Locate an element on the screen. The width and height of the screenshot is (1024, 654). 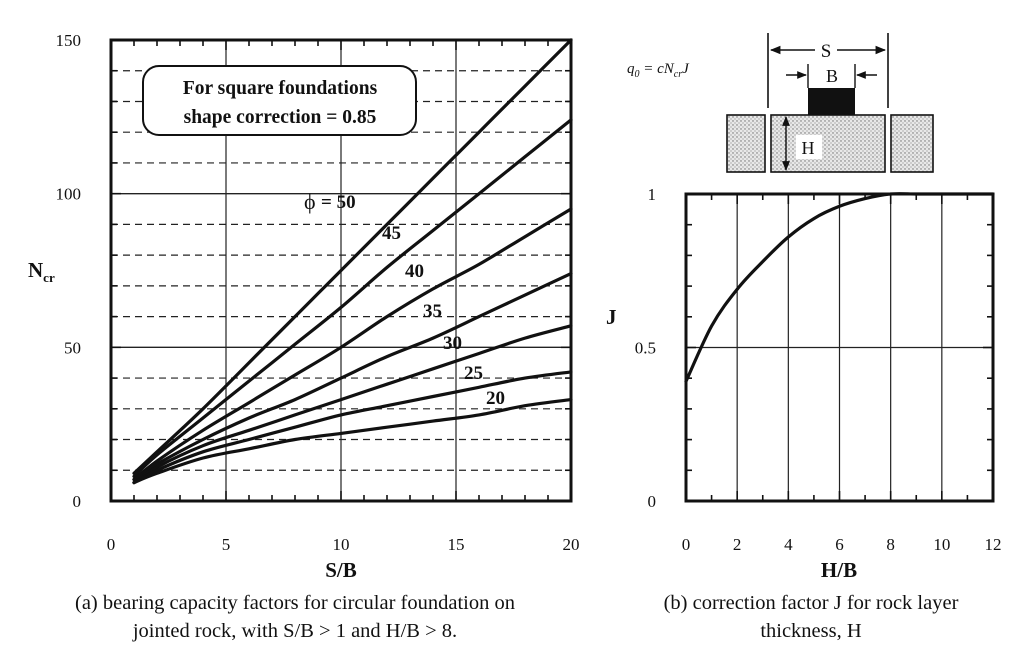
y-tick-label: 100 is located at coordinates (69, 194).